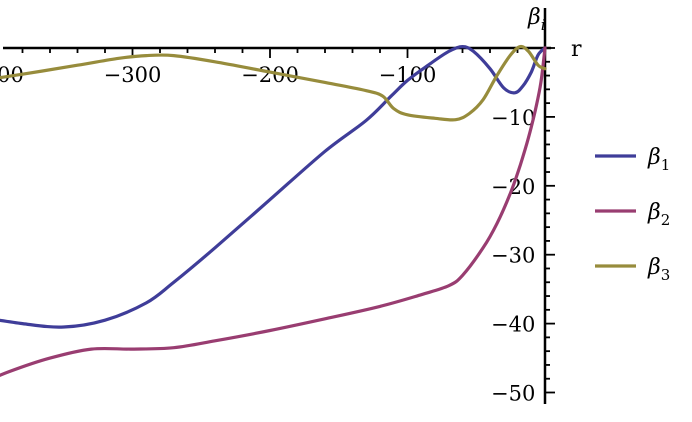  Describe the element at coordinates (658, 159) in the screenshot. I see `legend-label: β1` at that location.